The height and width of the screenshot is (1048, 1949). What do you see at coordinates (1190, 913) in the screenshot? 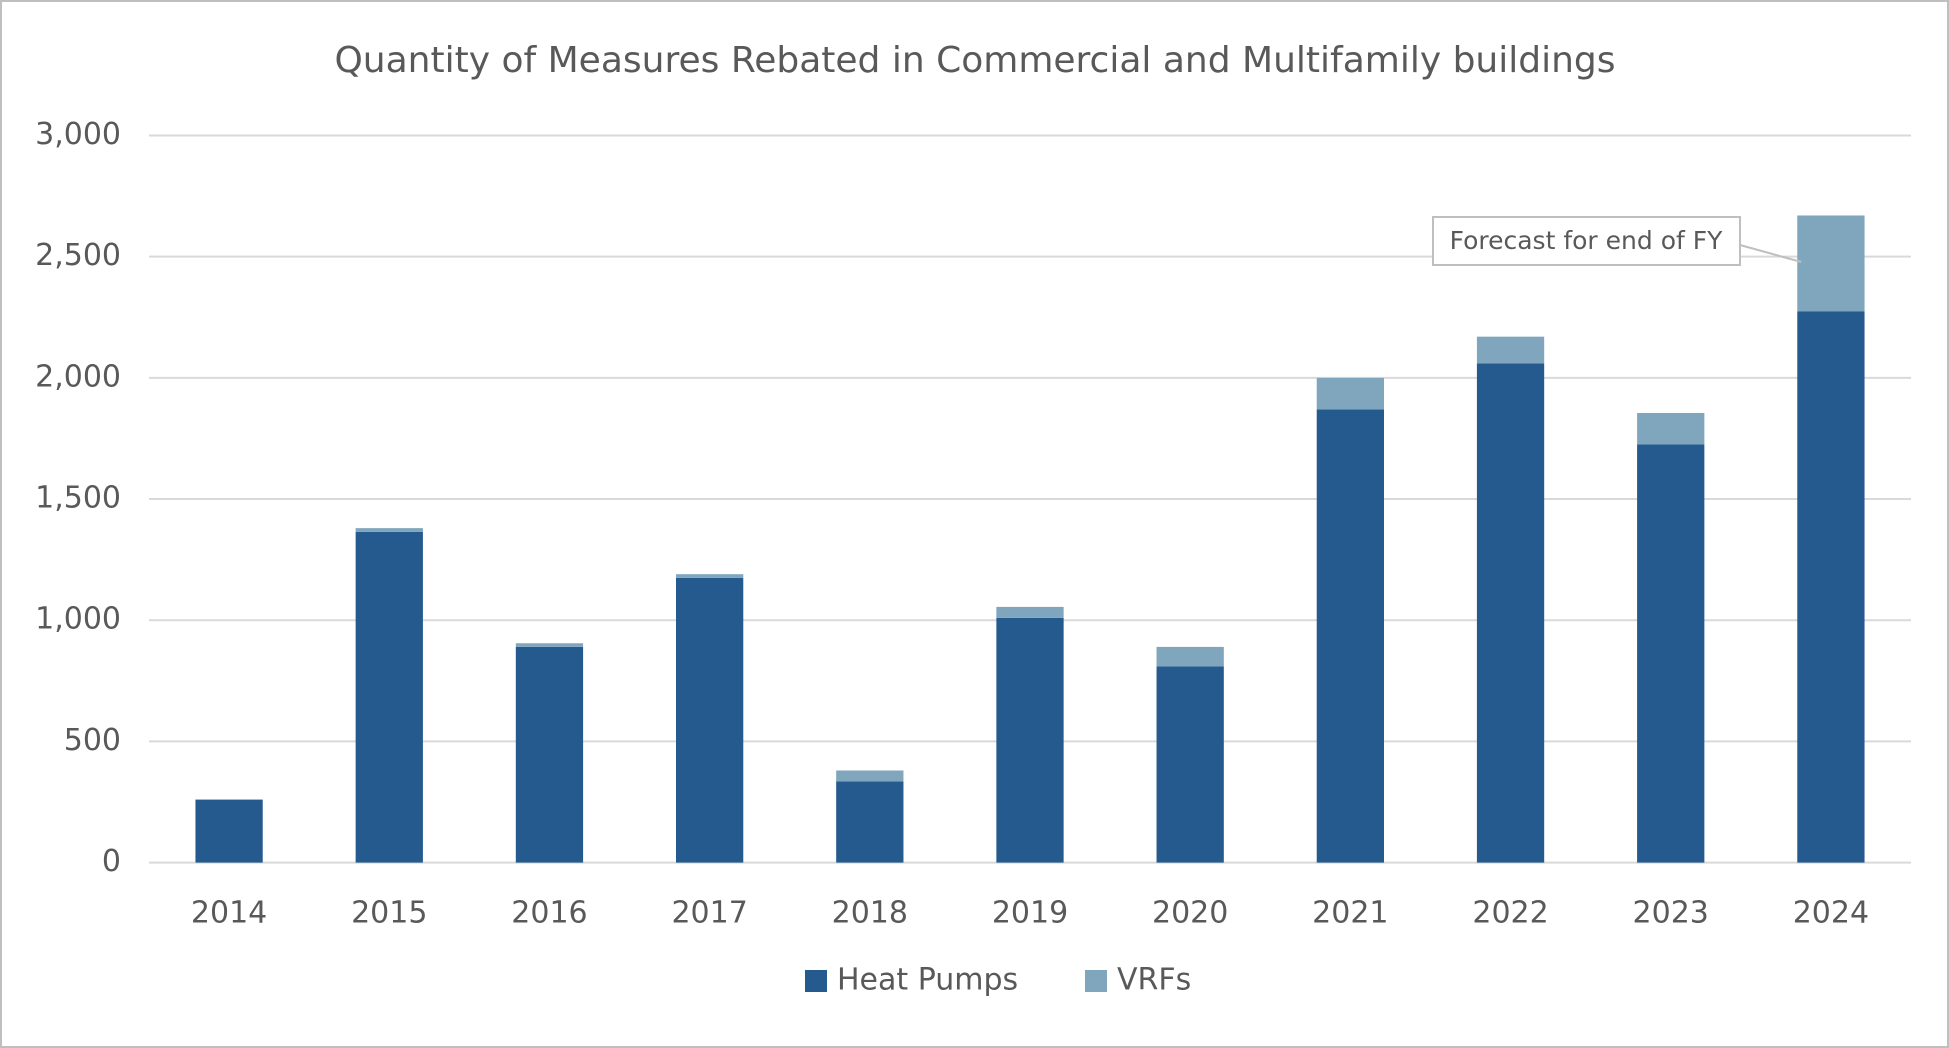
I see `x-tick-label: 2020` at bounding box center [1190, 913].